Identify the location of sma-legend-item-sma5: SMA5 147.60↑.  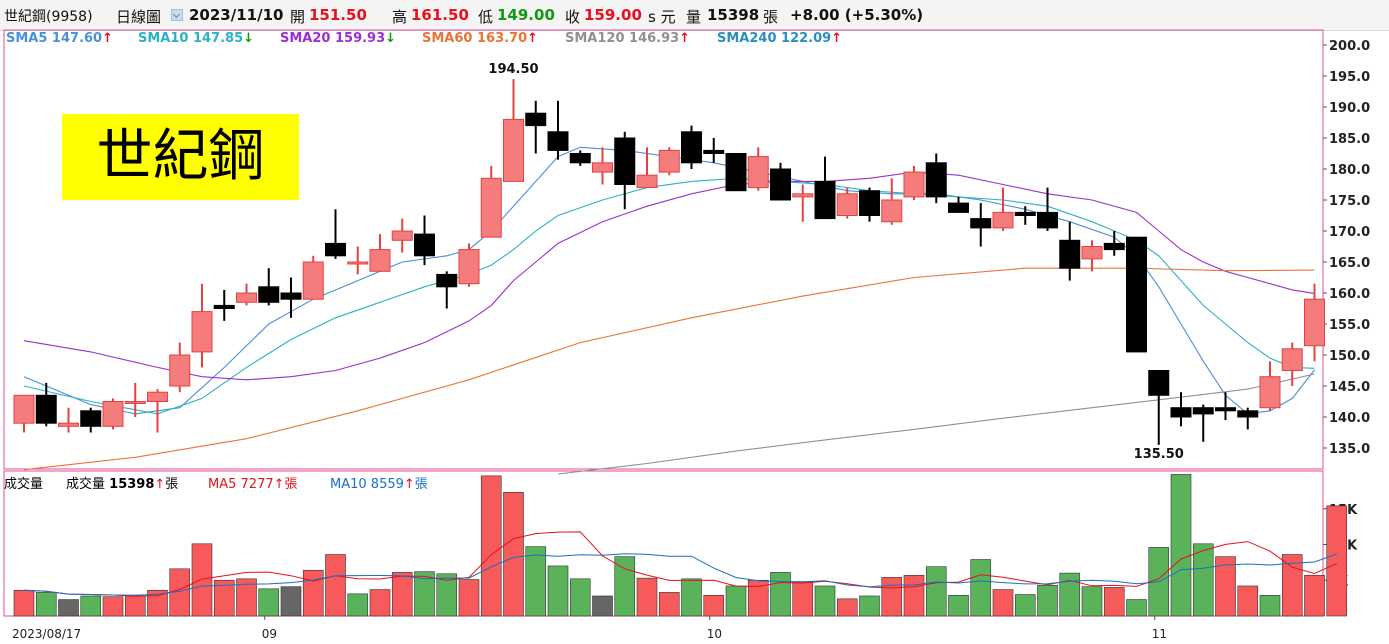
(59, 38).